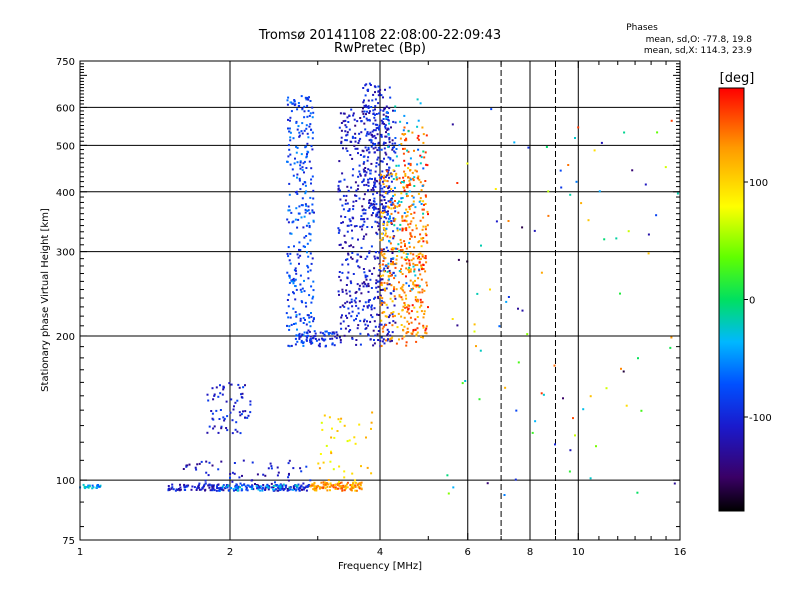 This screenshot has width=800, height=600. Describe the element at coordinates (731, 299) in the screenshot. I see `colorbar` at that location.